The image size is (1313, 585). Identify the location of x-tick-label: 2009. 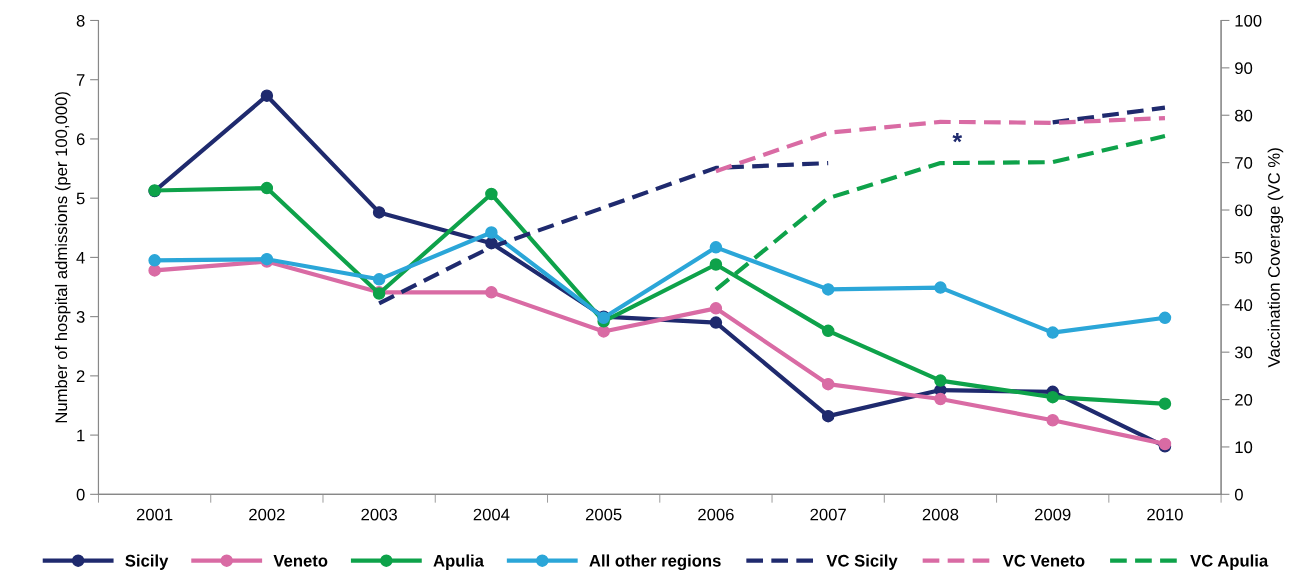
(1053, 514).